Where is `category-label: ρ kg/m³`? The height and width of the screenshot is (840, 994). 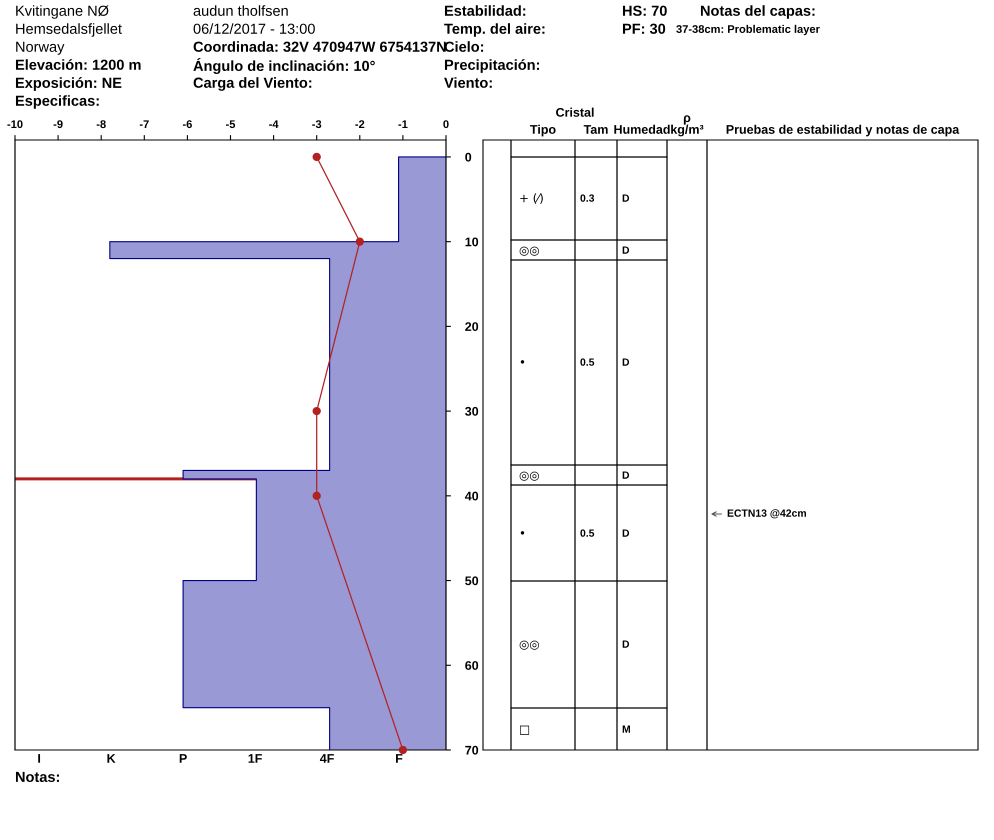
category-label: ρ kg/m³ is located at coordinates (687, 125).